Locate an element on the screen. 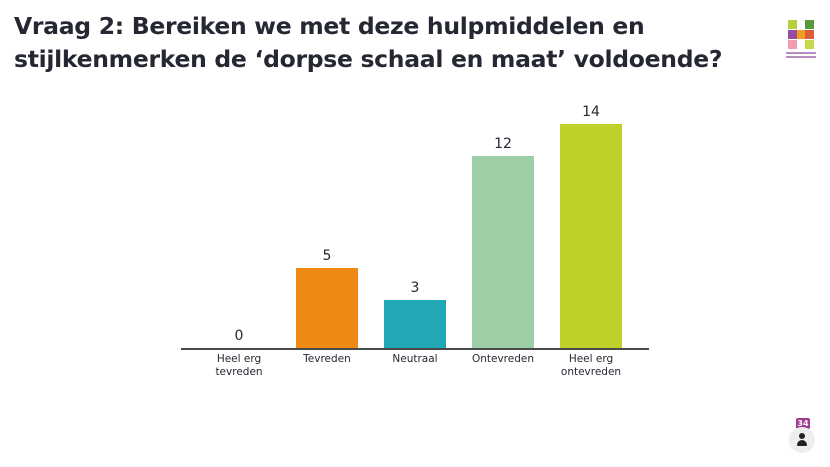 The image size is (830, 467). category-label-line: tevreden is located at coordinates (239, 372).